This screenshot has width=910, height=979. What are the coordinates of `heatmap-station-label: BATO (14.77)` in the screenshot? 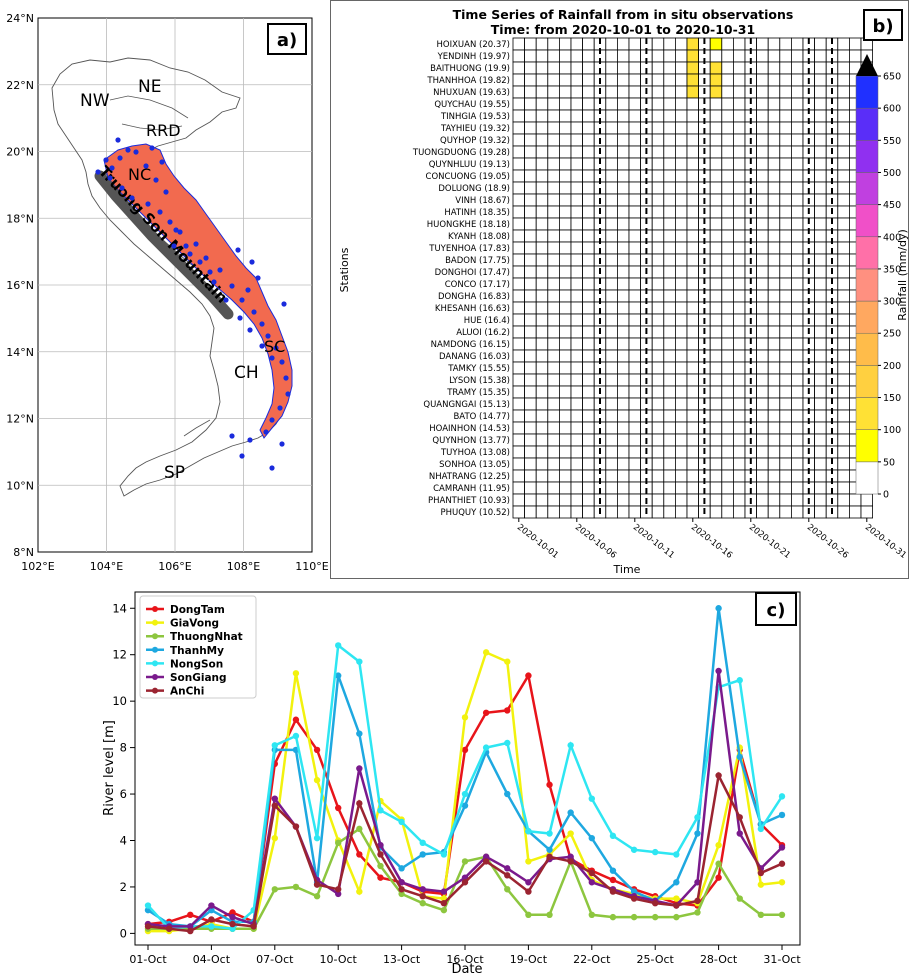 It's located at (481, 417).